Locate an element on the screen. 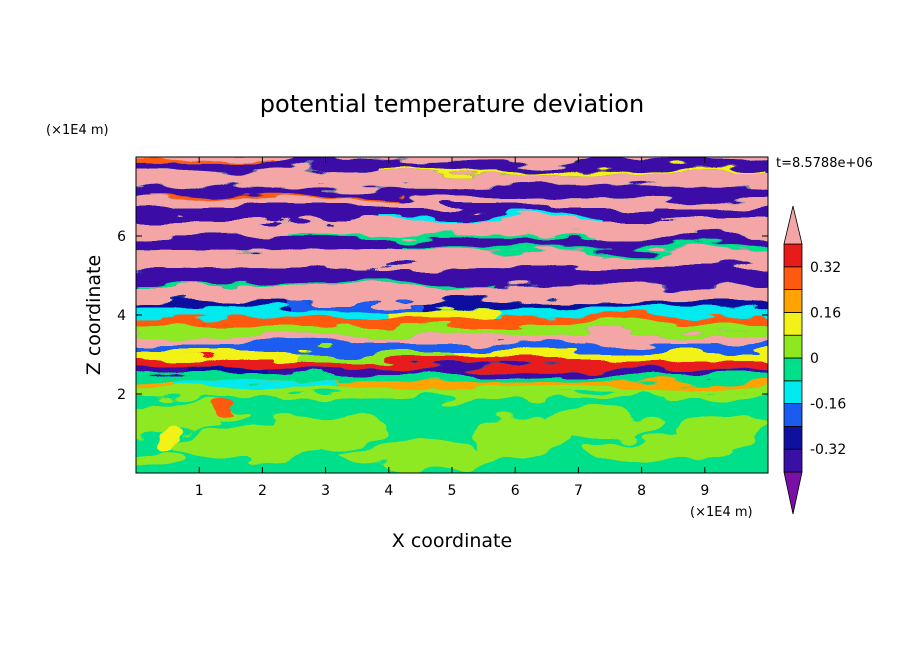 This screenshot has height=654, width=904. colorbar: -0.32 -0.16 0 0.16 0.32 is located at coordinates (814, 360).